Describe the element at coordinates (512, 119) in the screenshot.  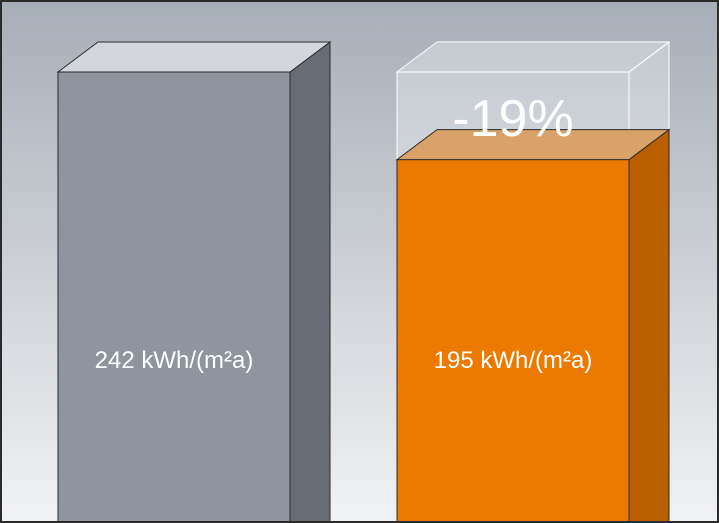
I see `reduction-annotation: -19%` at that location.